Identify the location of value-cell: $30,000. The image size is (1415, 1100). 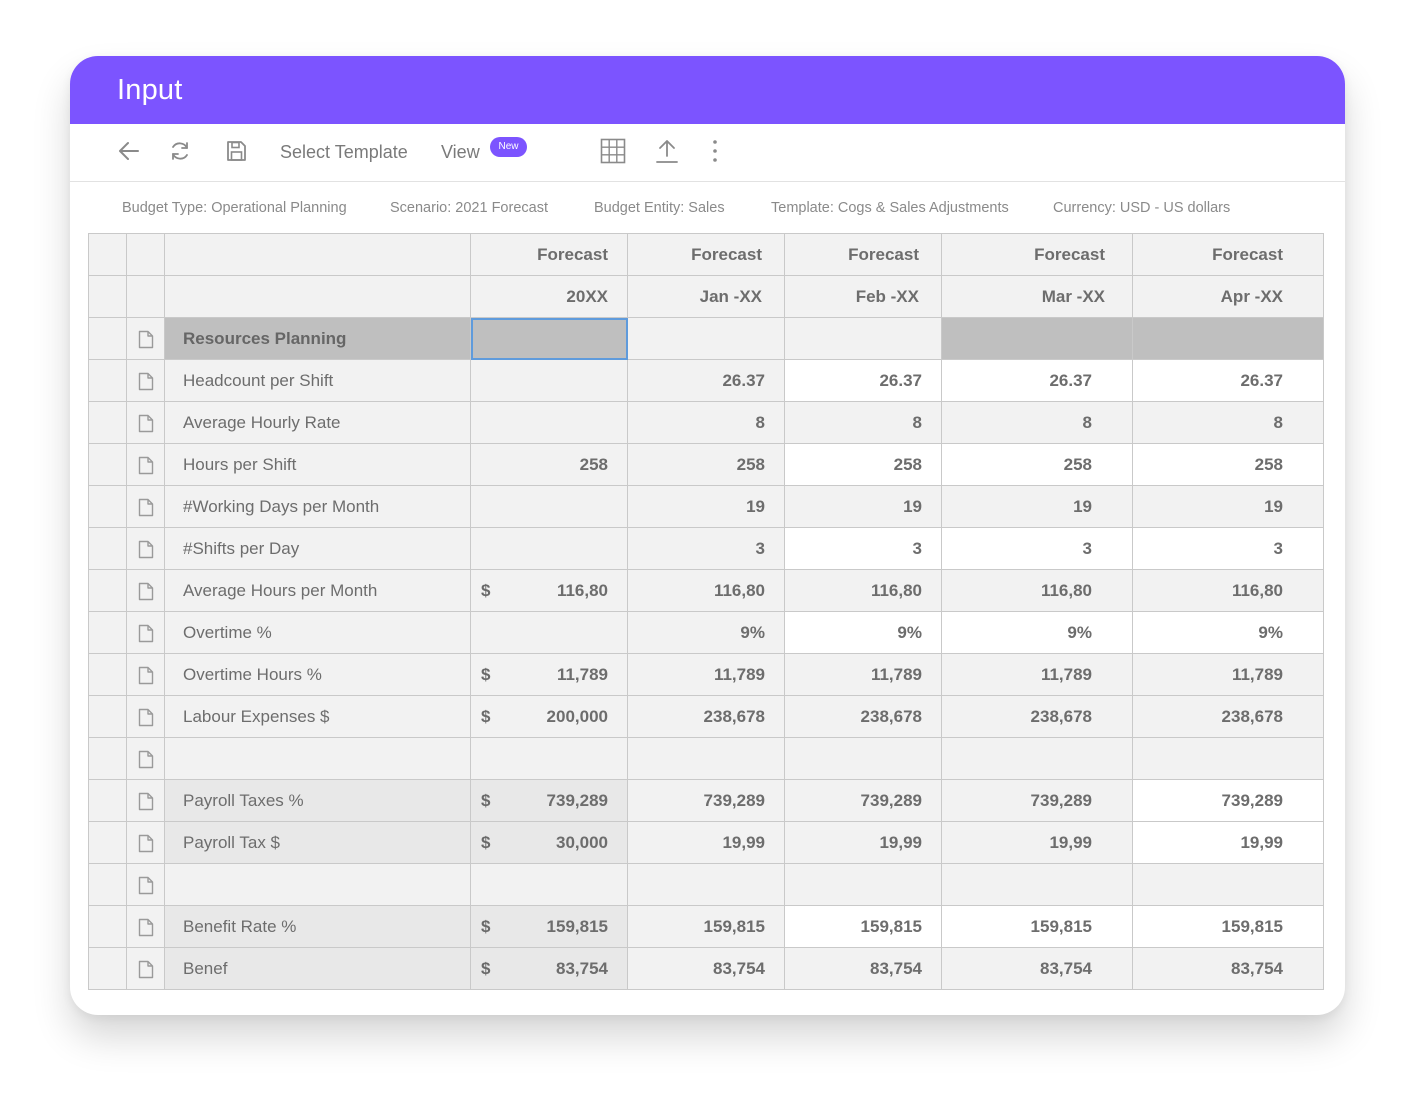
(549, 842).